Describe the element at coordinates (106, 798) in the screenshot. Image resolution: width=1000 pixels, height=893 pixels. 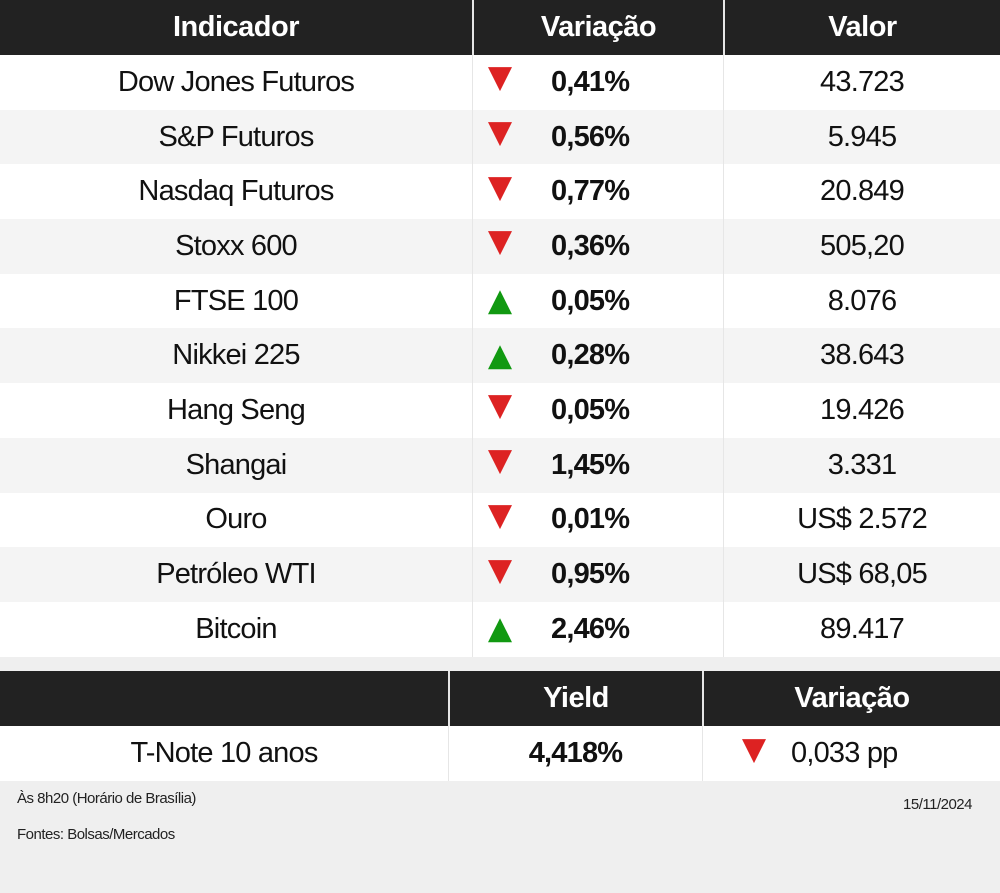
I see `time-note: Às 8h20 (Horário de Brasília)` at that location.